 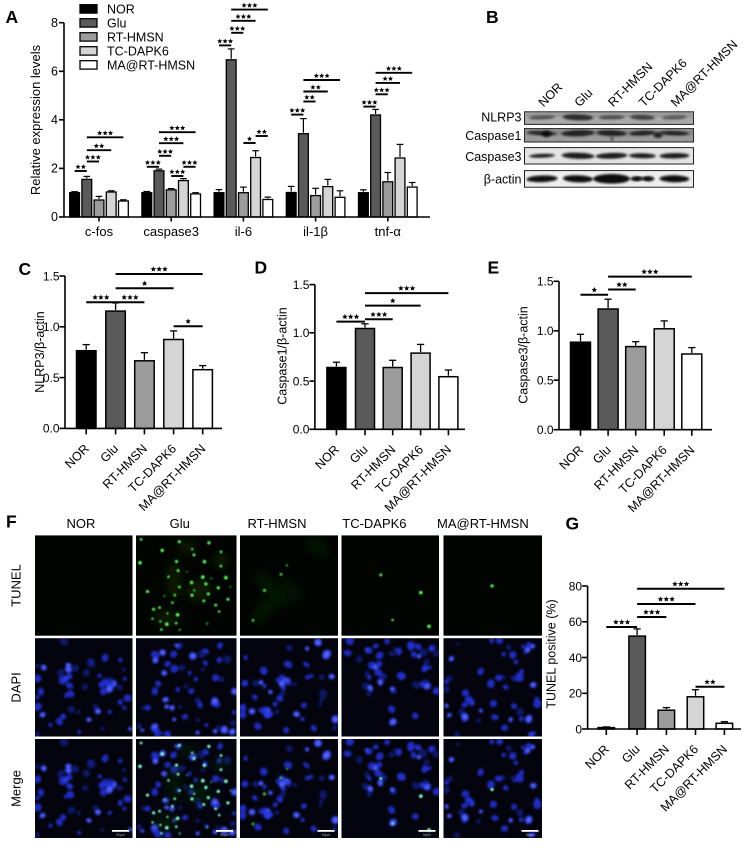 I want to click on svg-text: E, so click(x=494, y=268).